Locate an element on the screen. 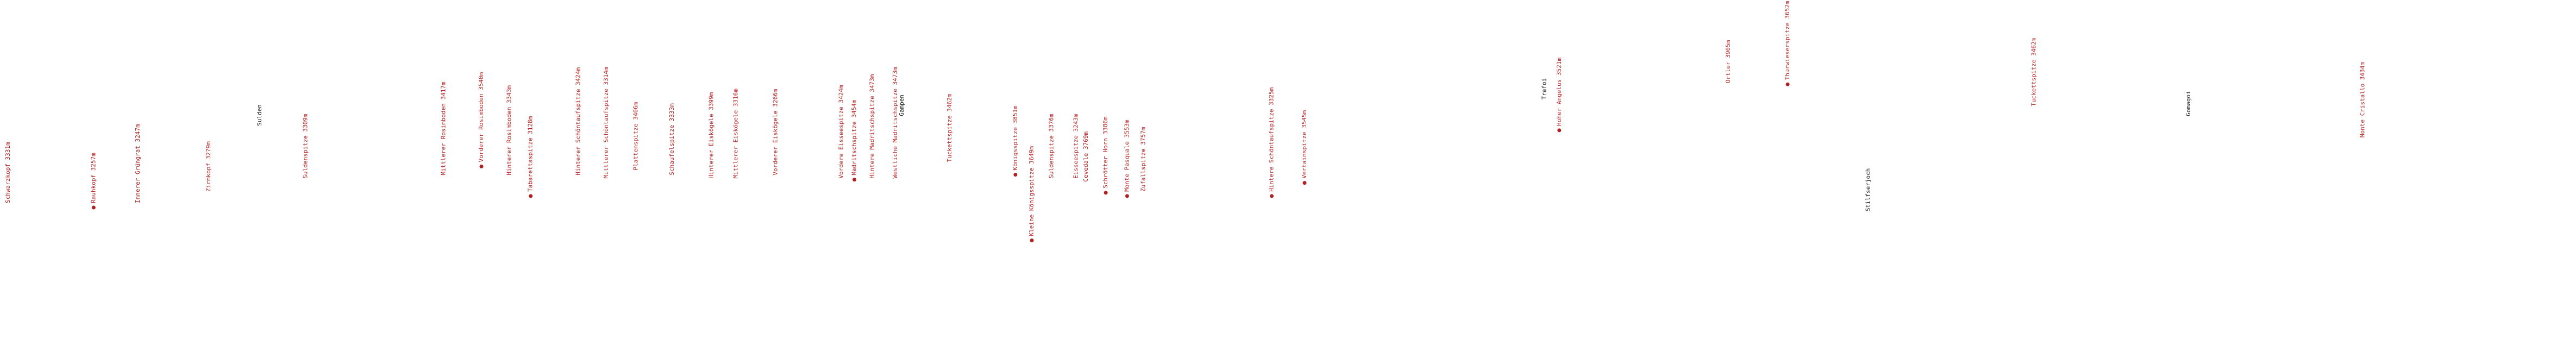 Image resolution: width=2576 pixels, height=339 pixels. peak-label: Hintere Madritschspitze 3473m is located at coordinates (872, 126).